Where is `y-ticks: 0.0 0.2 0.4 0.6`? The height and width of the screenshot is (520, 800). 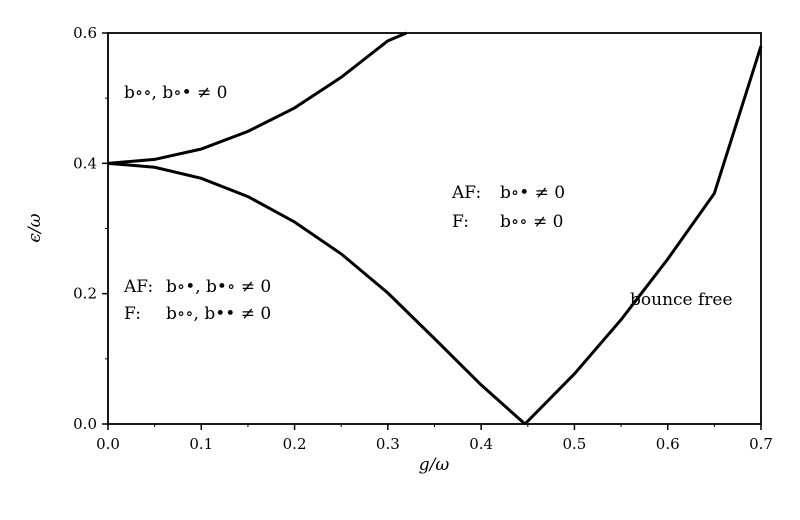 y-ticks: 0.0 0.2 0.4 0.6 is located at coordinates (90, 228).